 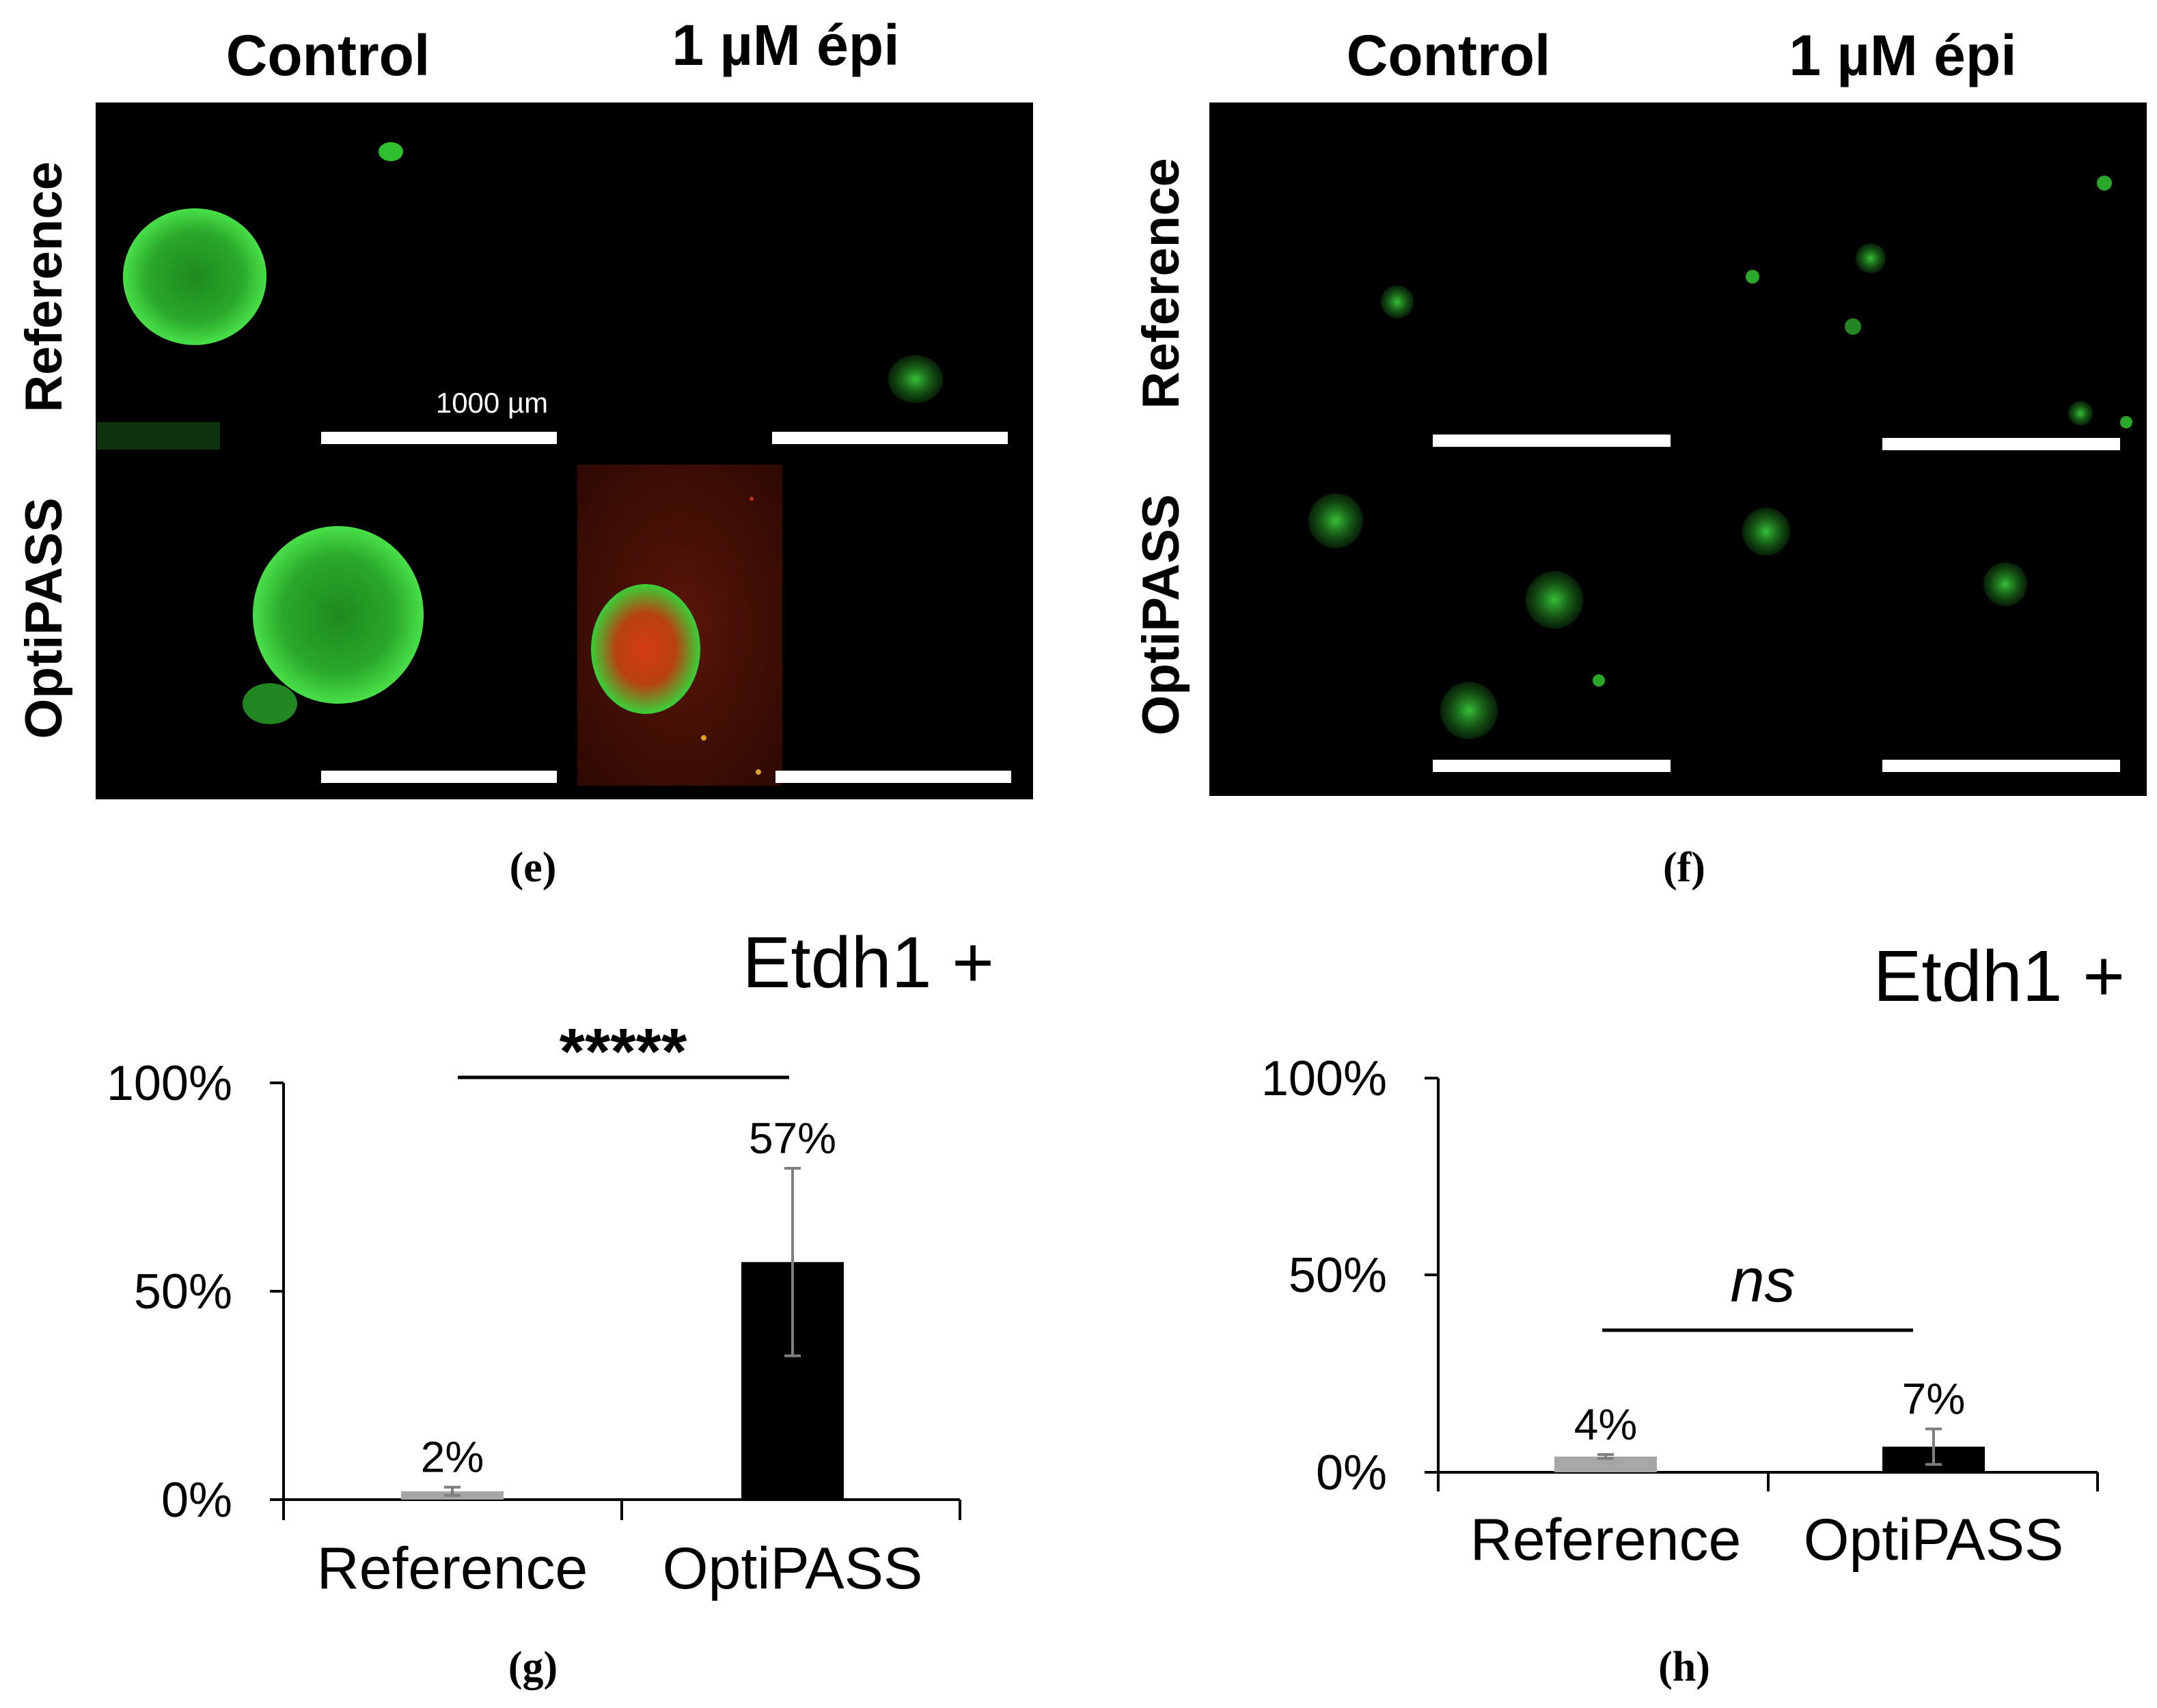 I want to click on spheroid-fragment, so click(x=270, y=703).